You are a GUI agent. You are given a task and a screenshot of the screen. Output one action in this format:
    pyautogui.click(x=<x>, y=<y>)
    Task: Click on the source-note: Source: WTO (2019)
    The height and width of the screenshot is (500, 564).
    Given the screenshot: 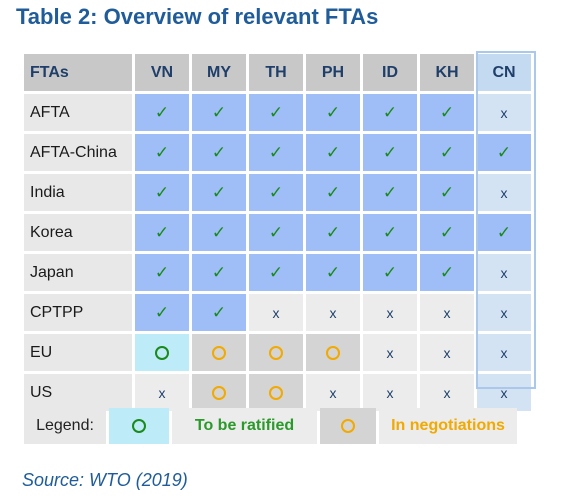 What is the action you would take?
    pyautogui.click(x=105, y=480)
    